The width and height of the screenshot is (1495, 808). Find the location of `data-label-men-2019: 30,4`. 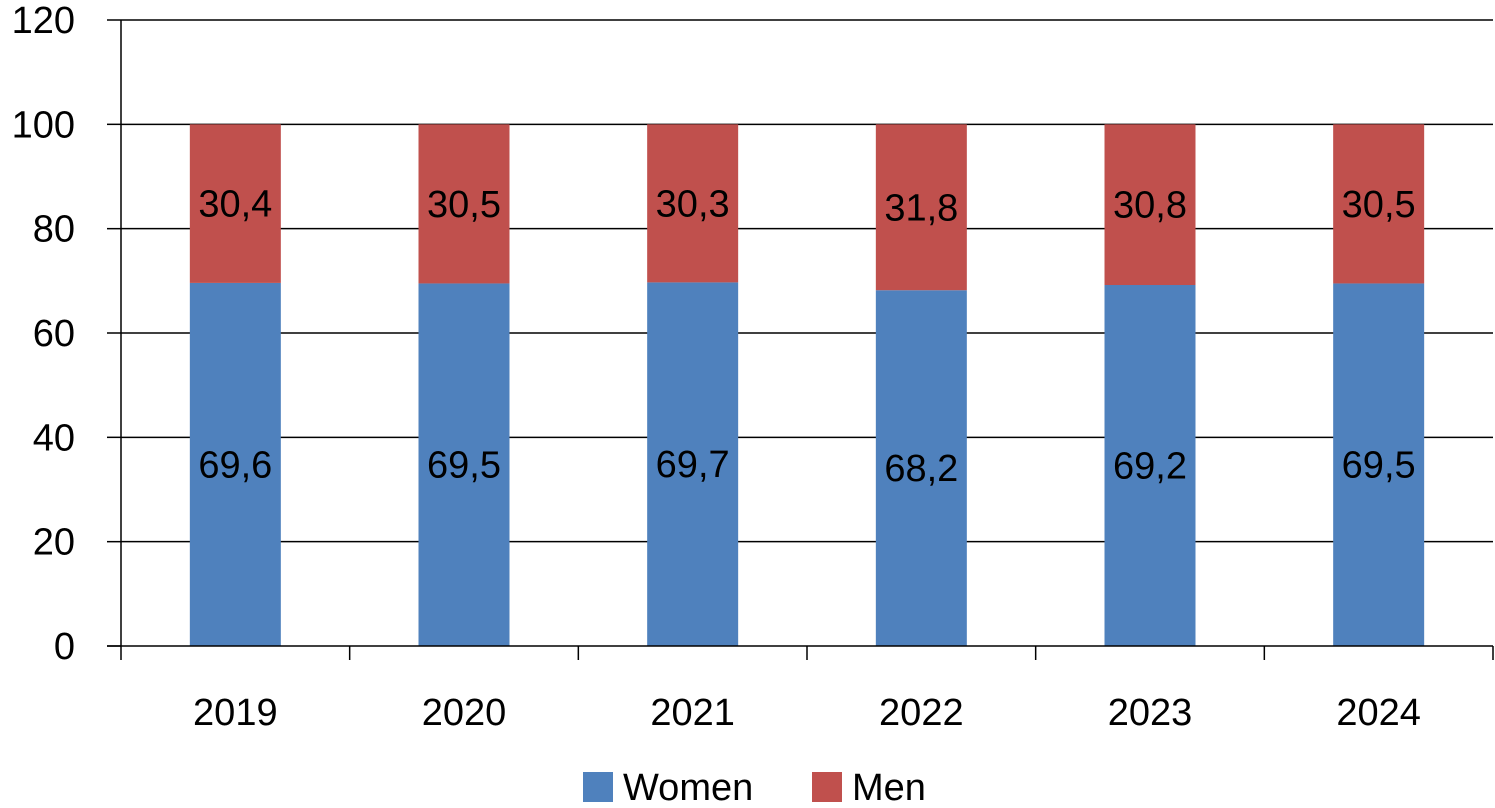

data-label-men-2019: 30,4 is located at coordinates (235, 205).